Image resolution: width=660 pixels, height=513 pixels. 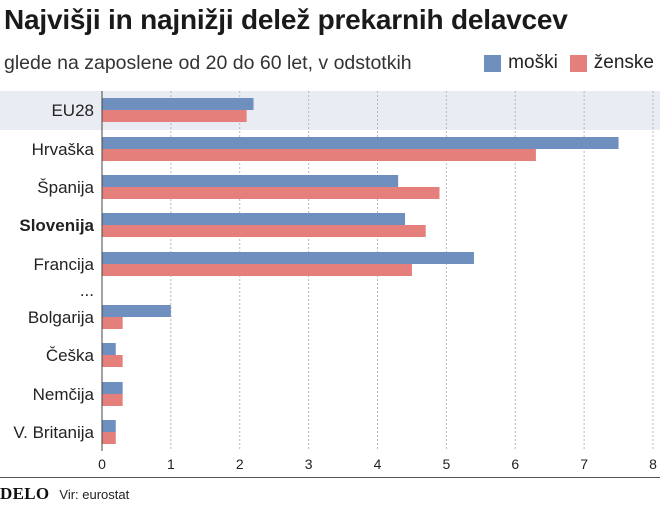 I want to click on footer: DELO Vir: eurostat, so click(x=64, y=494).